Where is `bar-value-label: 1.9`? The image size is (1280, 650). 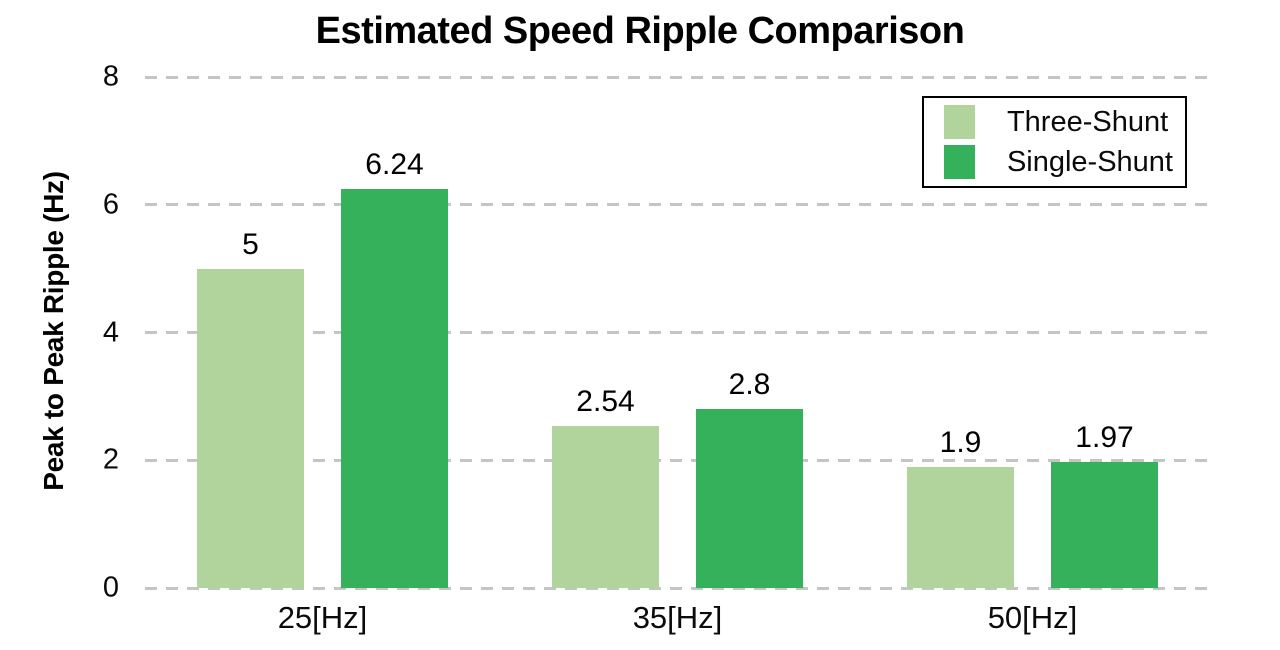 bar-value-label: 1.9 is located at coordinates (960, 442).